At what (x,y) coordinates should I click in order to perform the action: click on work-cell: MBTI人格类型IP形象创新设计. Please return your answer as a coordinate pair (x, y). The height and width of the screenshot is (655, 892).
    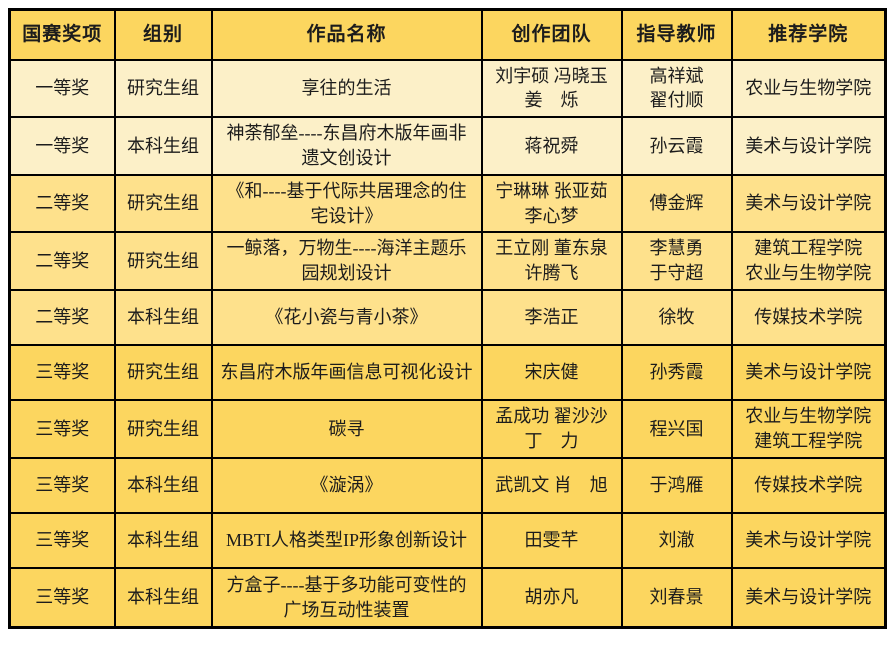
    Looking at the image, I should click on (346, 540).